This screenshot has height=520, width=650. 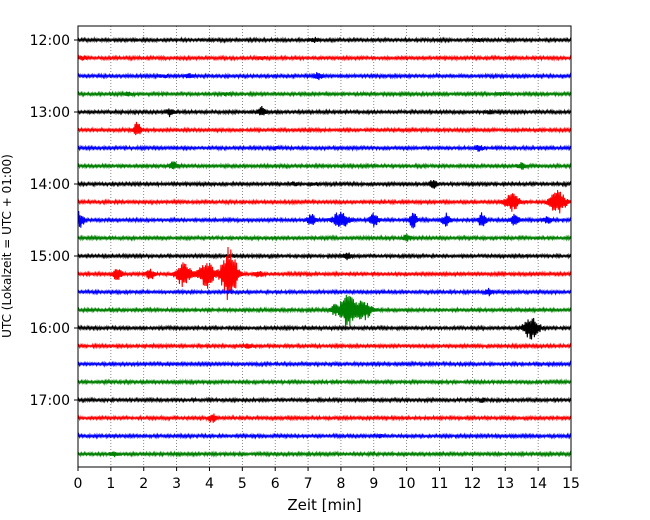 What do you see at coordinates (327, 479) in the screenshot?
I see `x-axis-ticks: 0 1 2 3 4 5 6 7 8 9 10 11 12 13 14 15` at bounding box center [327, 479].